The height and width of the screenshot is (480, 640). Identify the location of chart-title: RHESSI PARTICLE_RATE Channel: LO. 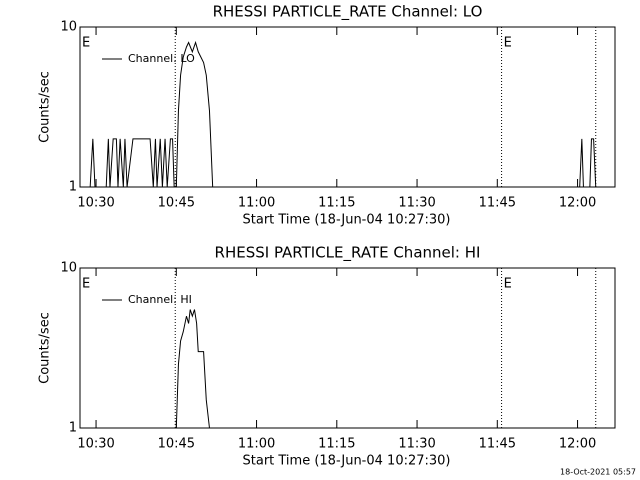
(348, 12).